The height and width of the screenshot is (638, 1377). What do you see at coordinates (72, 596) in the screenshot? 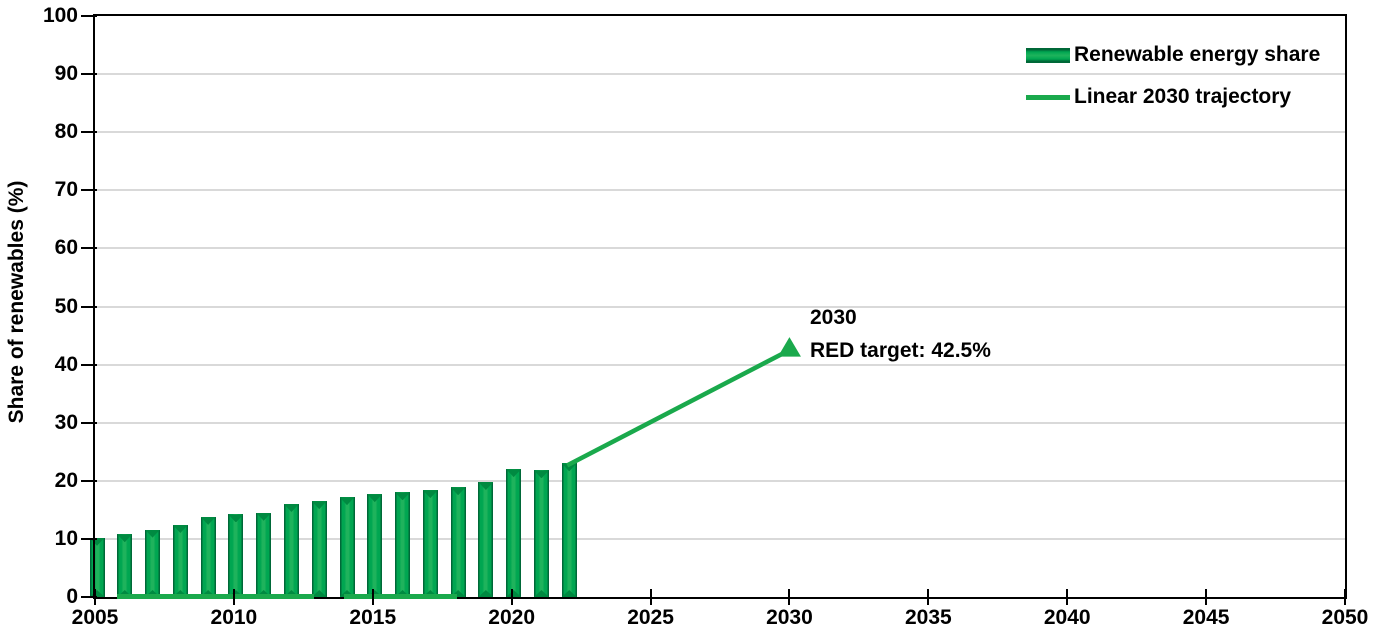
I see `y-tick-label-0: 0` at bounding box center [72, 596].